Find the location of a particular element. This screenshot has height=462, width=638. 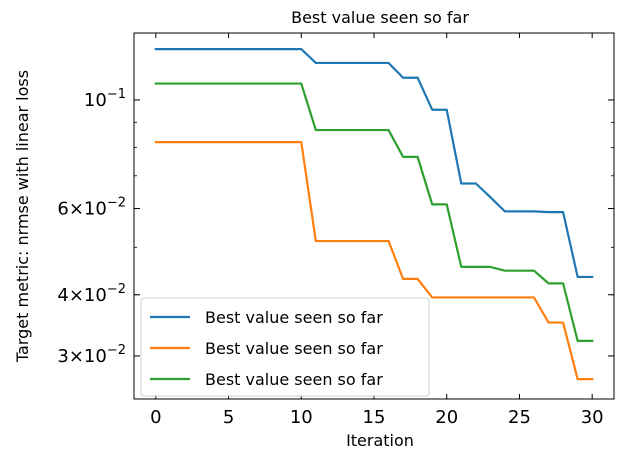

legend-frame is located at coordinates (285, 347).